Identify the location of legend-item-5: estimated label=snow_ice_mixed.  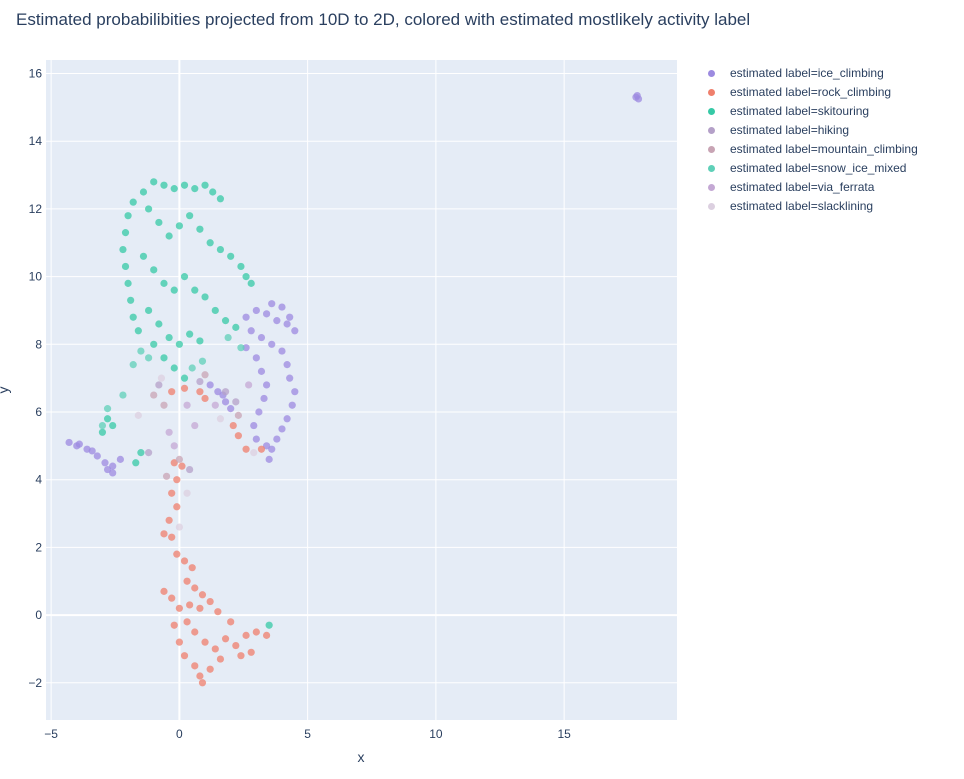
(809, 168).